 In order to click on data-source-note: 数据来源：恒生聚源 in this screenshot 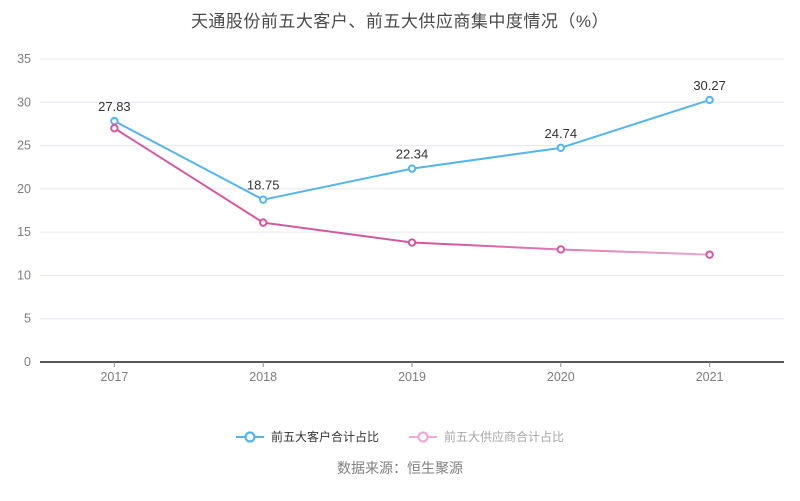, I will do `click(400, 468)`.